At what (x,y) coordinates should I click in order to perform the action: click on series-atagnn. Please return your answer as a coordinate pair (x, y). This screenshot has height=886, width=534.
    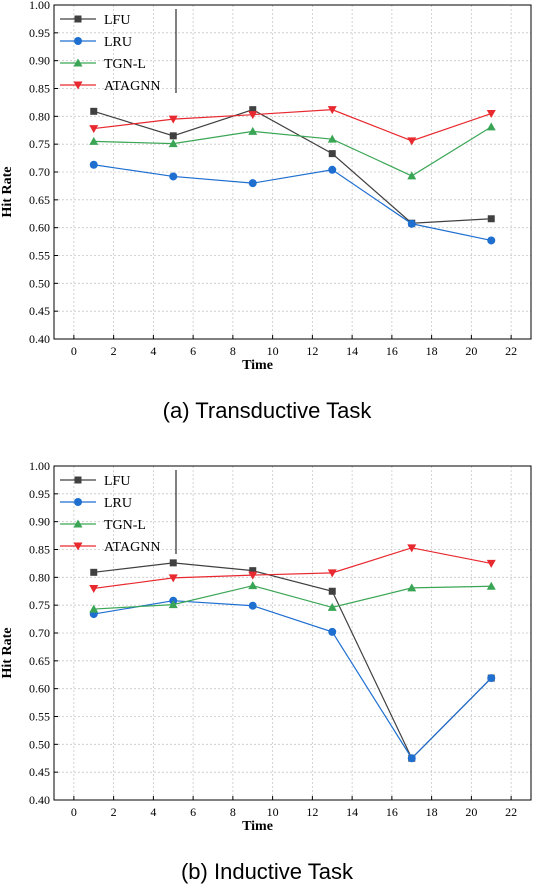
    Looking at the image, I should click on (292, 126).